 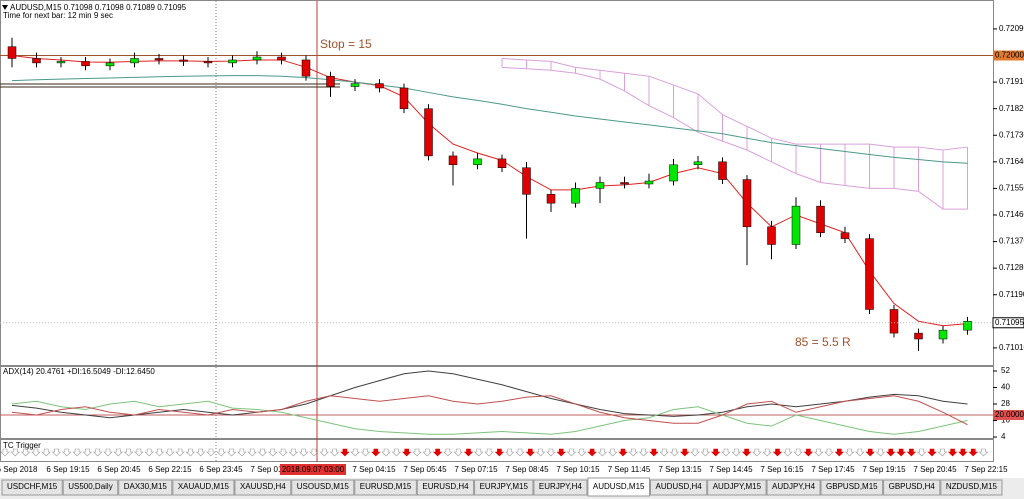 I want to click on price-label: 0.71095, so click(x=1009, y=322).